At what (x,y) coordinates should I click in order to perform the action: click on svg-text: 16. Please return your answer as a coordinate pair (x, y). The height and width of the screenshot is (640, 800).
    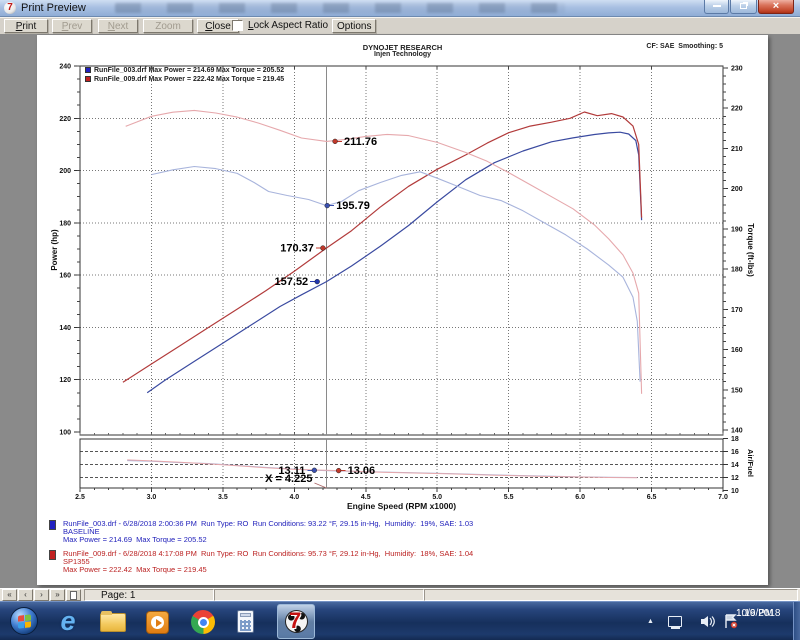
    Looking at the image, I should click on (735, 452).